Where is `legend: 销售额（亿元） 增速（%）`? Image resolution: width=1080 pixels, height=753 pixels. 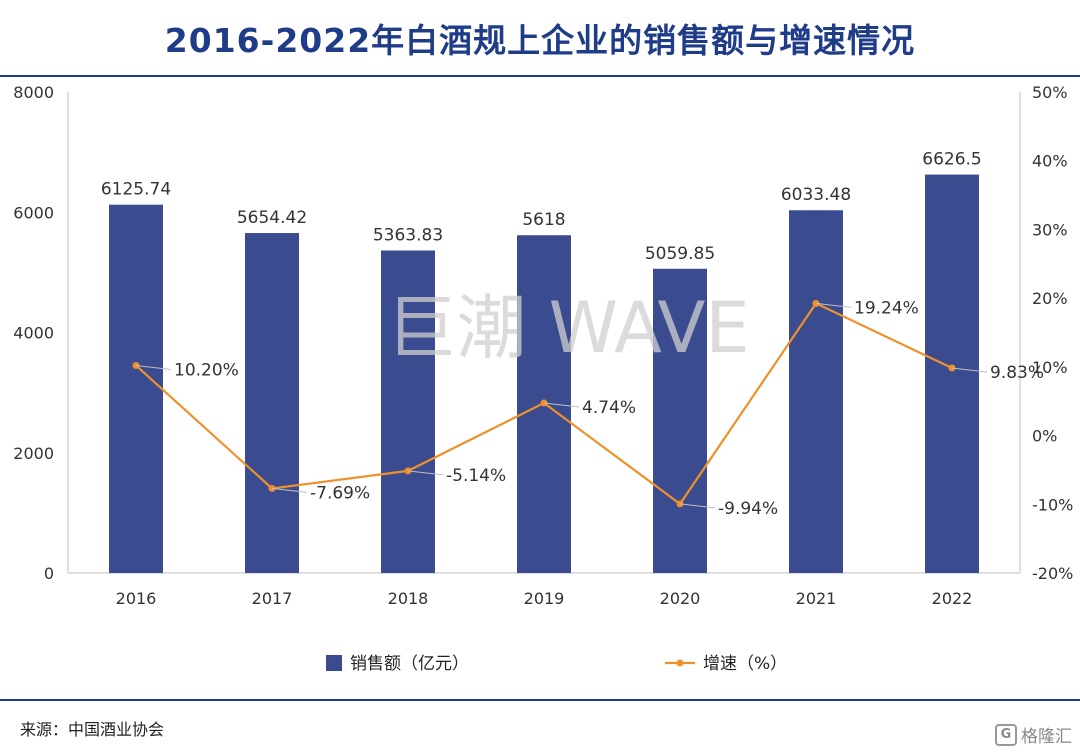
legend: 销售额（亿元） 增速（%） is located at coordinates (556, 664).